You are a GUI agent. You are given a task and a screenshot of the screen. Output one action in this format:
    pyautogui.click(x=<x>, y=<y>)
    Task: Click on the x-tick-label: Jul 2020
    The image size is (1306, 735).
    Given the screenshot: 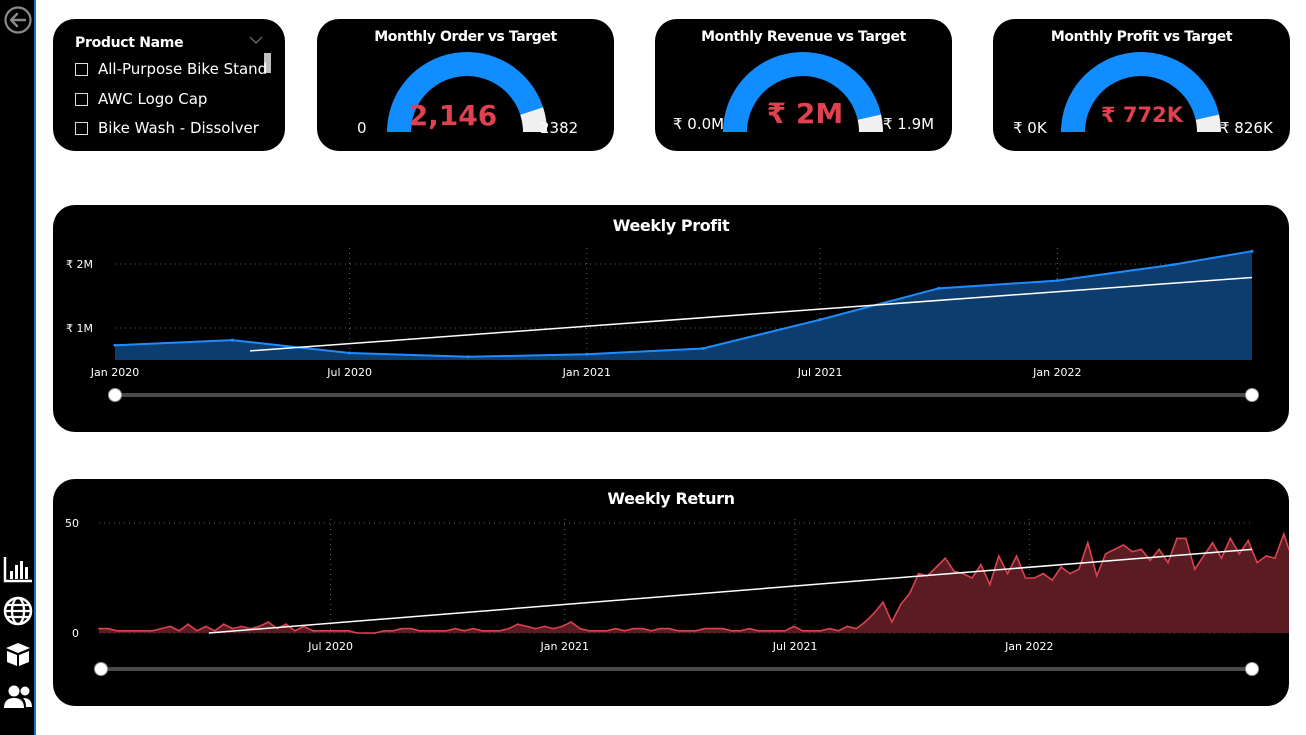 What is the action you would take?
    pyautogui.click(x=330, y=646)
    